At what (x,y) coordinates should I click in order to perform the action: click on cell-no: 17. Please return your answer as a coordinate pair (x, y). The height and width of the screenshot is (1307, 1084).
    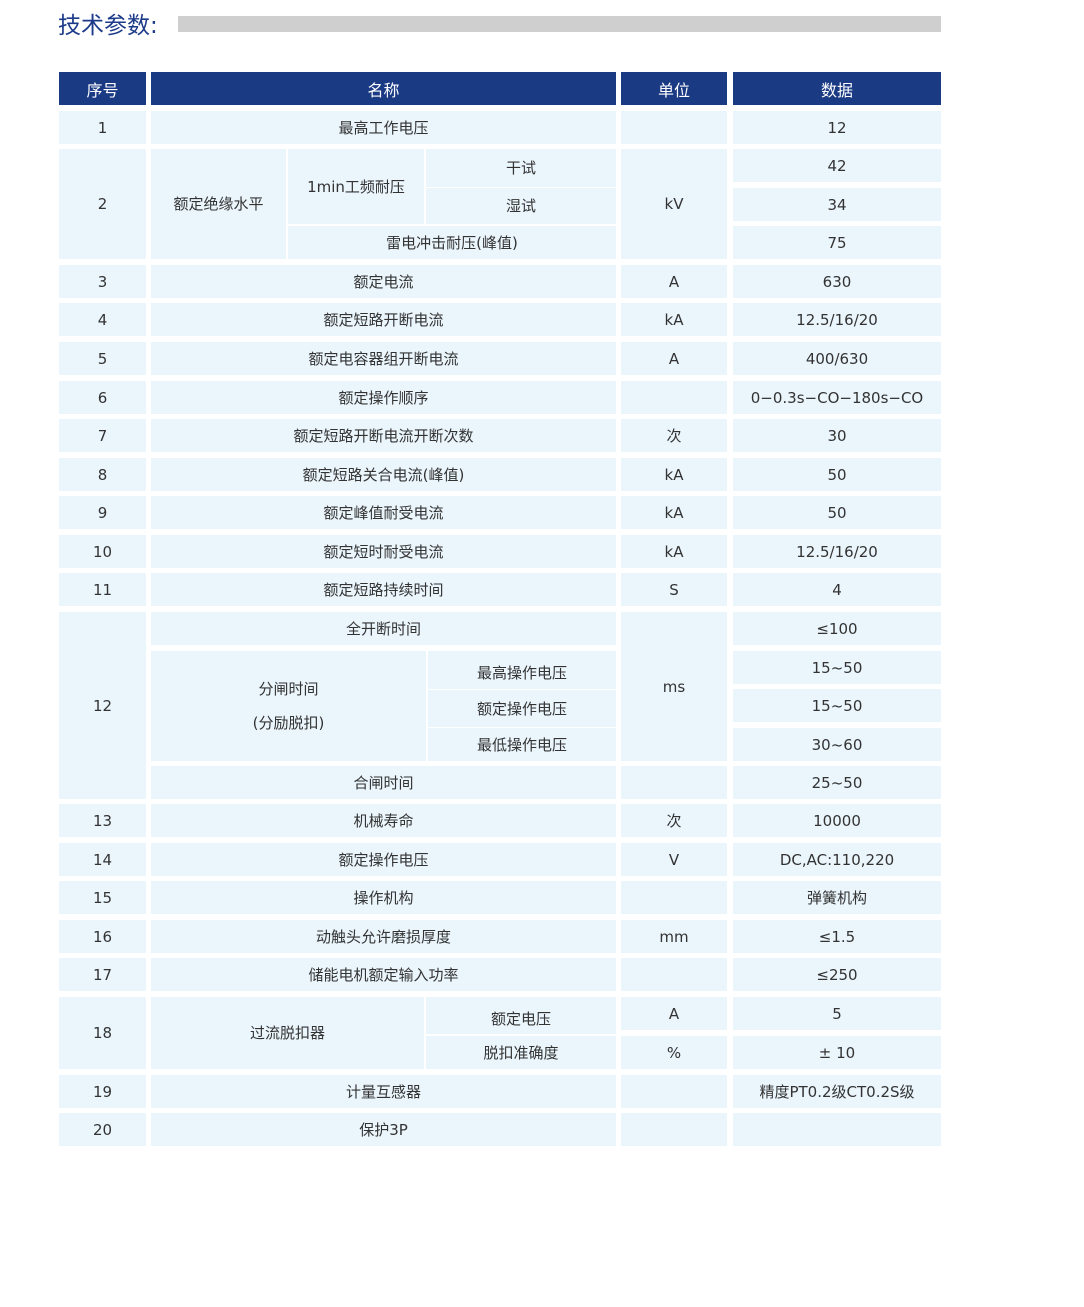
    Looking at the image, I should click on (102, 974).